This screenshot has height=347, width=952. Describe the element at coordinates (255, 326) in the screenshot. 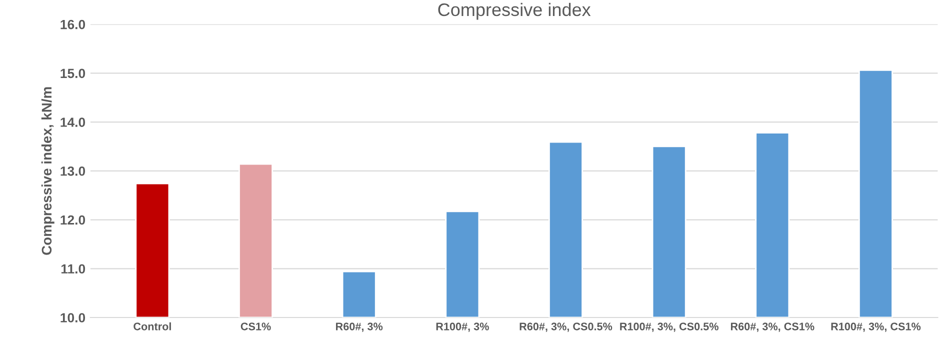

I see `x-tick-label: CS1%` at that location.